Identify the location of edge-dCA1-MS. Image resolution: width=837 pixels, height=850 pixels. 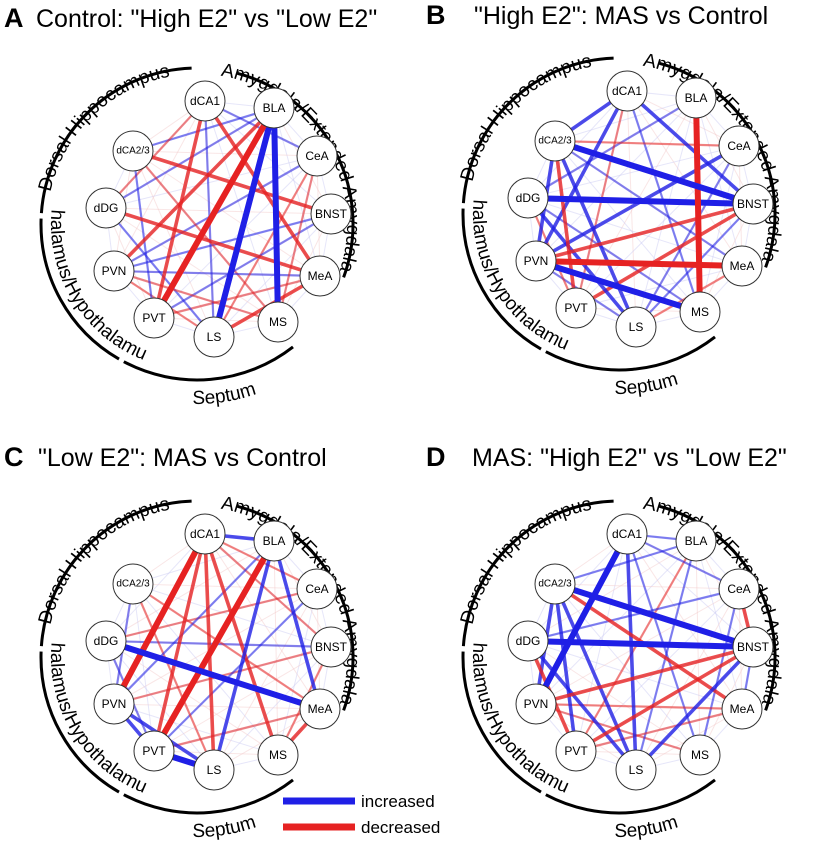
(241, 644).